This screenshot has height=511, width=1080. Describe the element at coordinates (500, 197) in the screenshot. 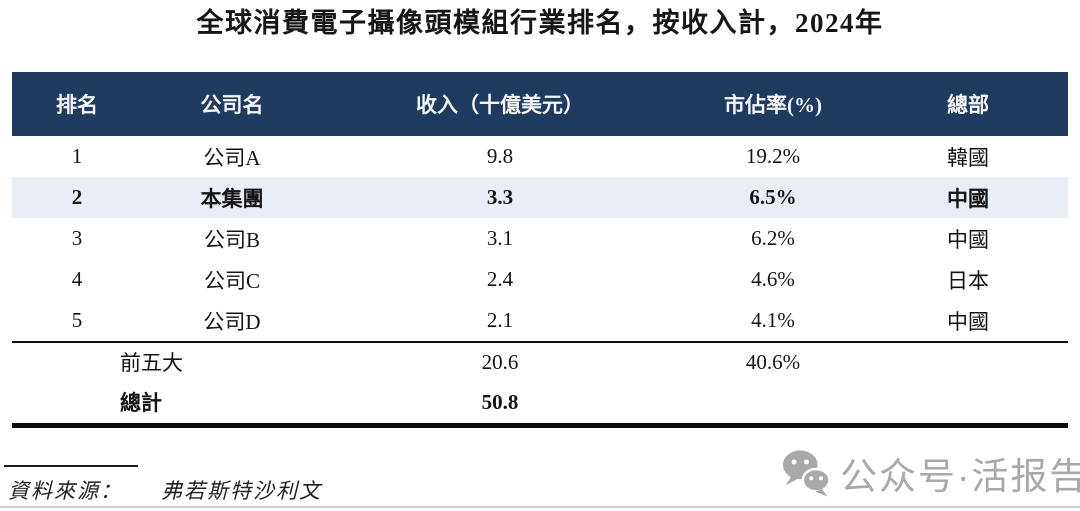

I see `cell-revenue: 3.3` at that location.